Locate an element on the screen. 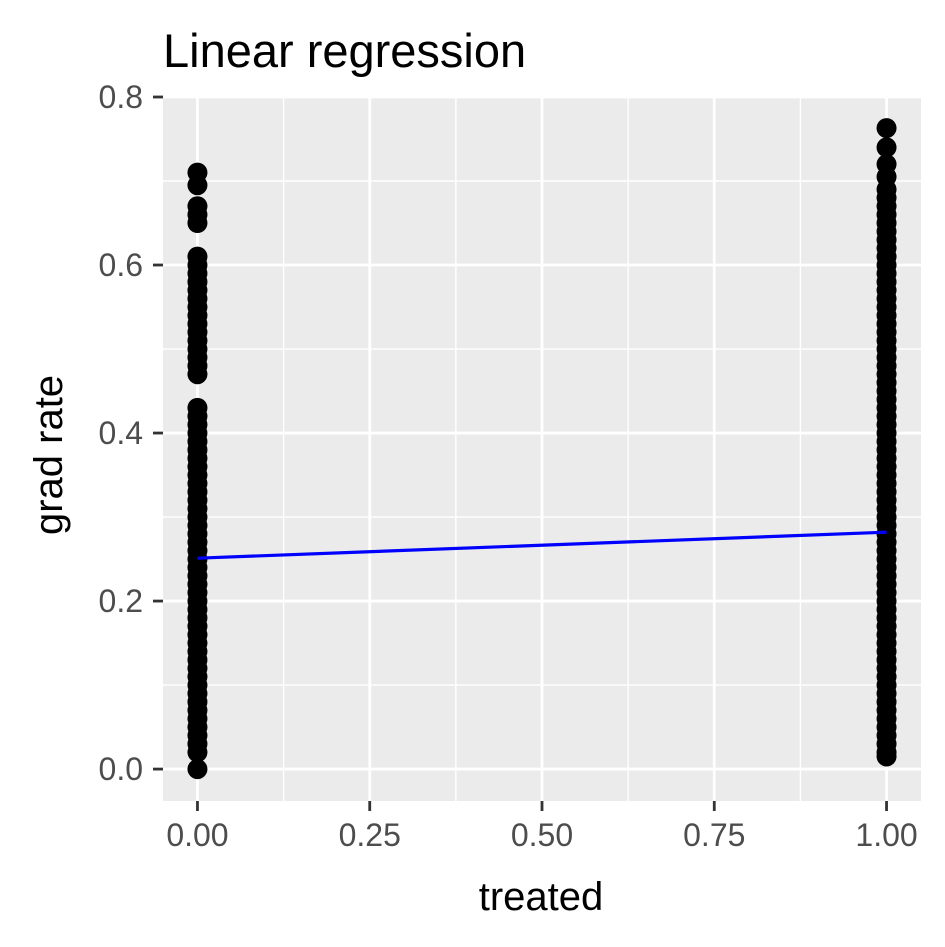  y-tick-label: 0.0 is located at coordinates (121, 769).